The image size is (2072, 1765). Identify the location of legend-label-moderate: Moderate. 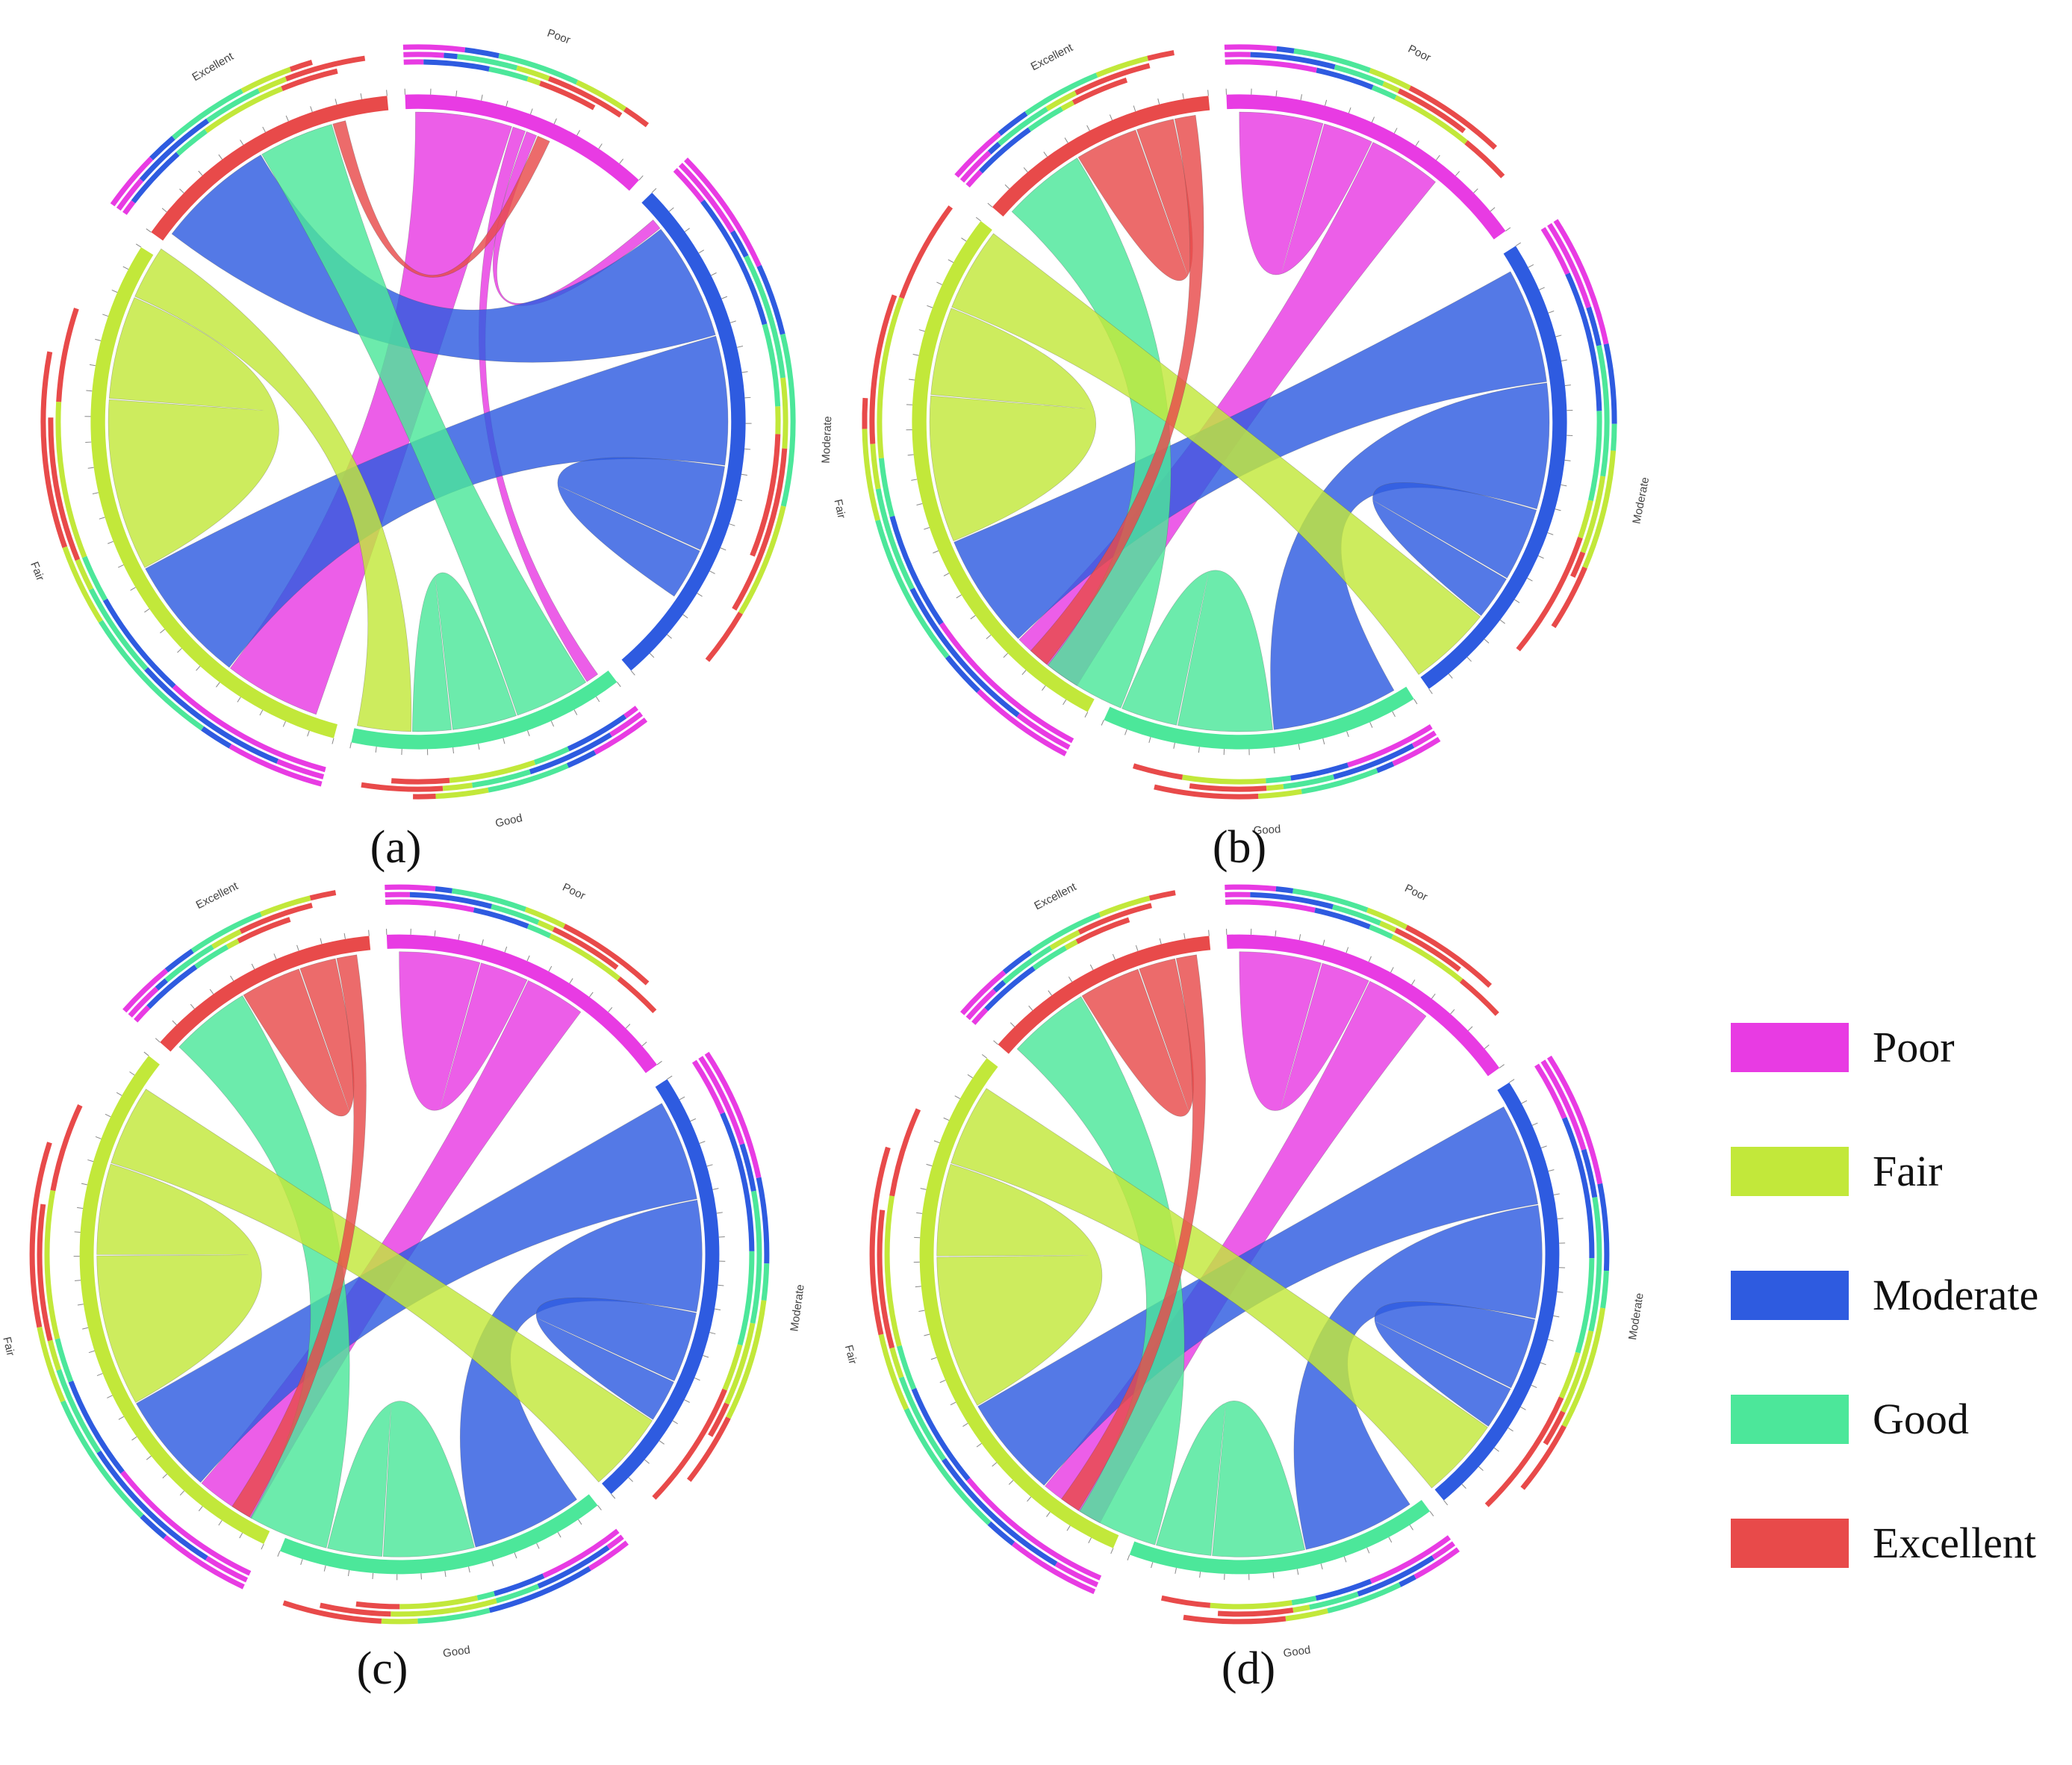
(1955, 1295).